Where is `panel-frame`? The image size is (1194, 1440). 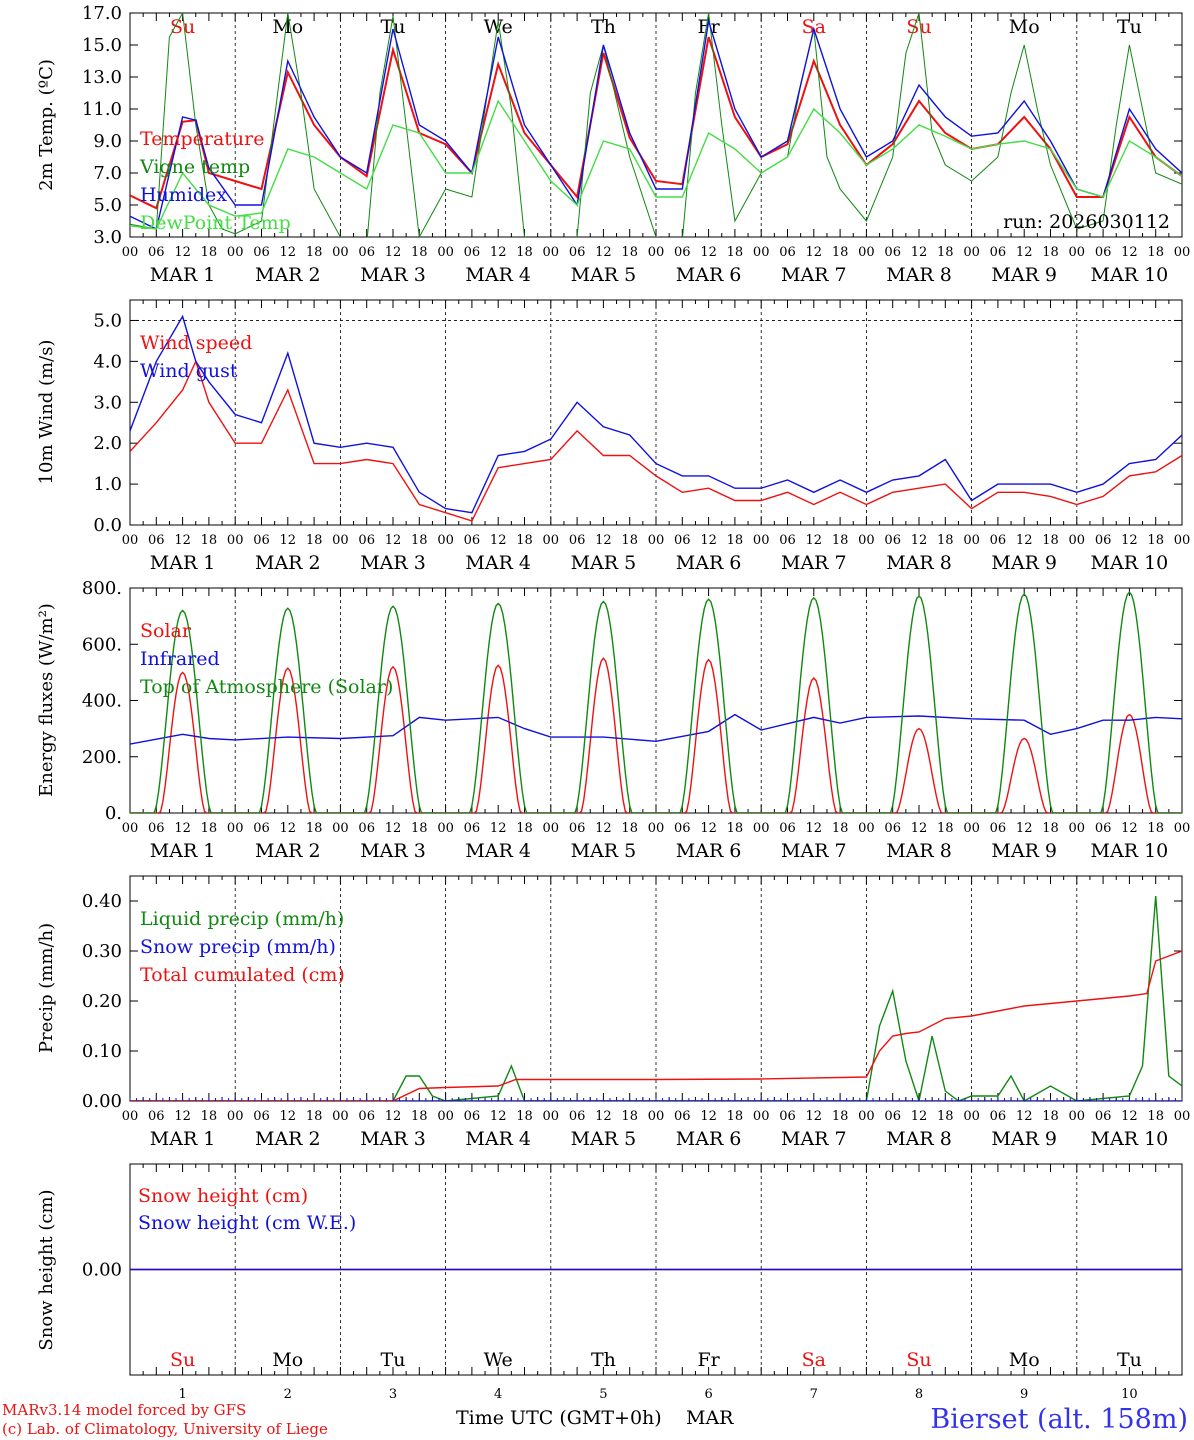 panel-frame is located at coordinates (656, 700).